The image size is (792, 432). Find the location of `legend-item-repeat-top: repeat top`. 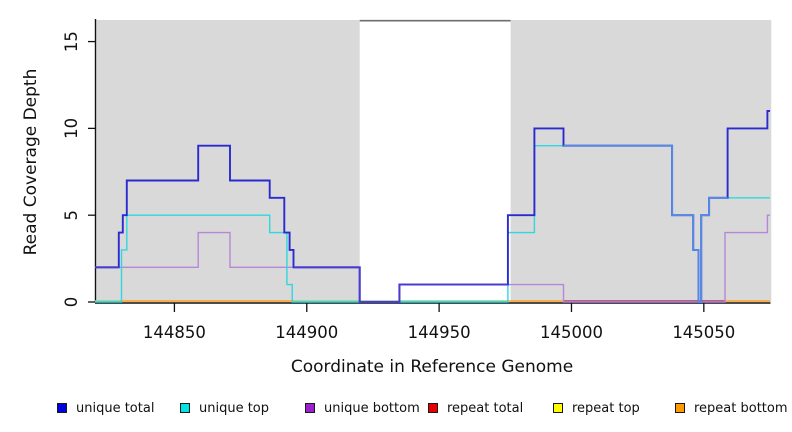

legend-item-repeat-top: repeat top is located at coordinates (596, 408).